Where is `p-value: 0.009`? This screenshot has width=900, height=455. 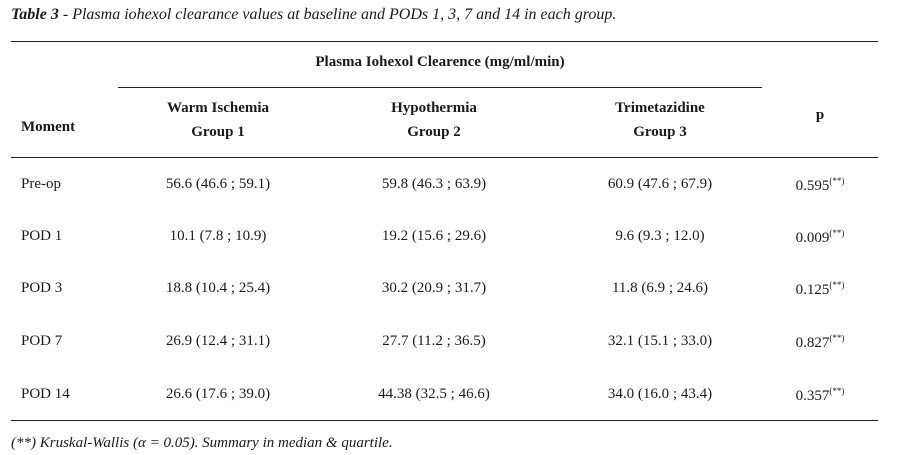 p-value: 0.009 is located at coordinates (812, 238).